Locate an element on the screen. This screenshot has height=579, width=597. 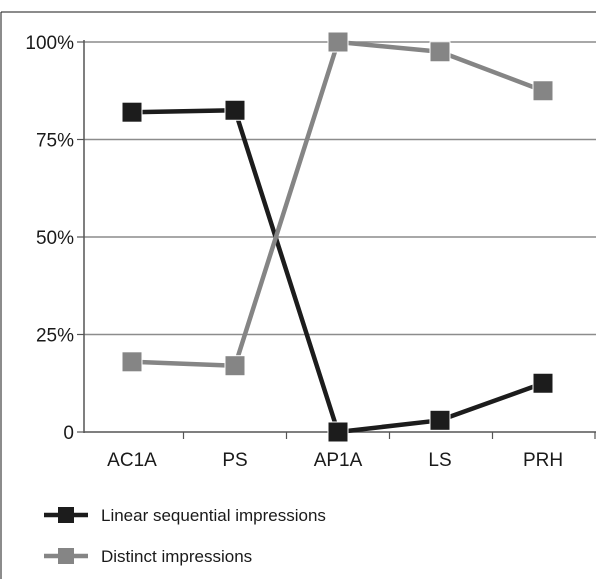
legend-label: Linear sequential impressions is located at coordinates (213, 515).